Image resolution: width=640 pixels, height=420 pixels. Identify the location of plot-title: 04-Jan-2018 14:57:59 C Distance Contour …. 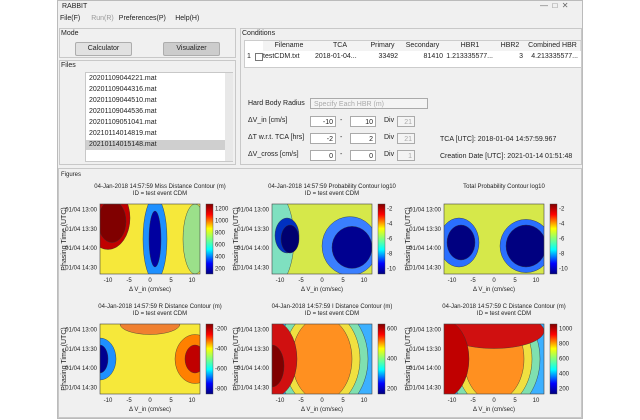
(503, 307).